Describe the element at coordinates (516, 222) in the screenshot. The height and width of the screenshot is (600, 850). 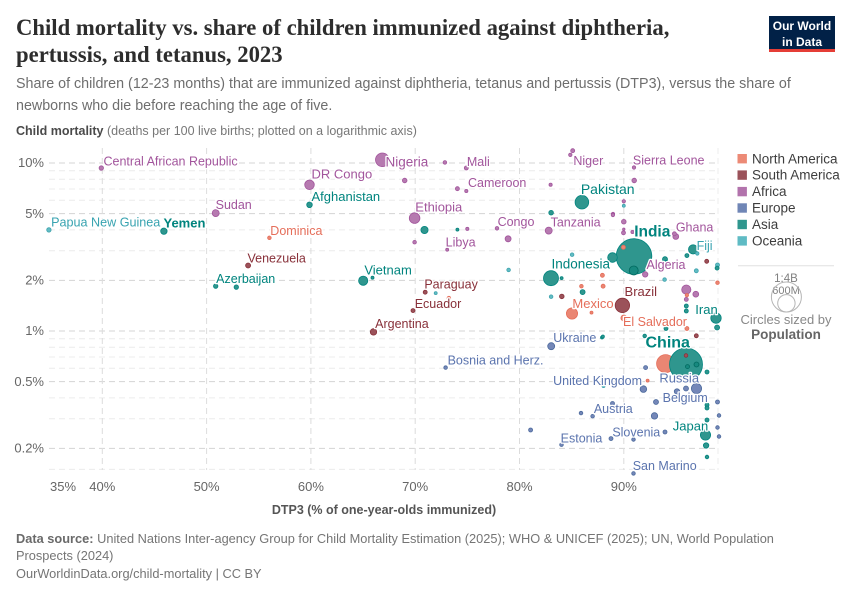
I see `svg-text: Congo` at that location.